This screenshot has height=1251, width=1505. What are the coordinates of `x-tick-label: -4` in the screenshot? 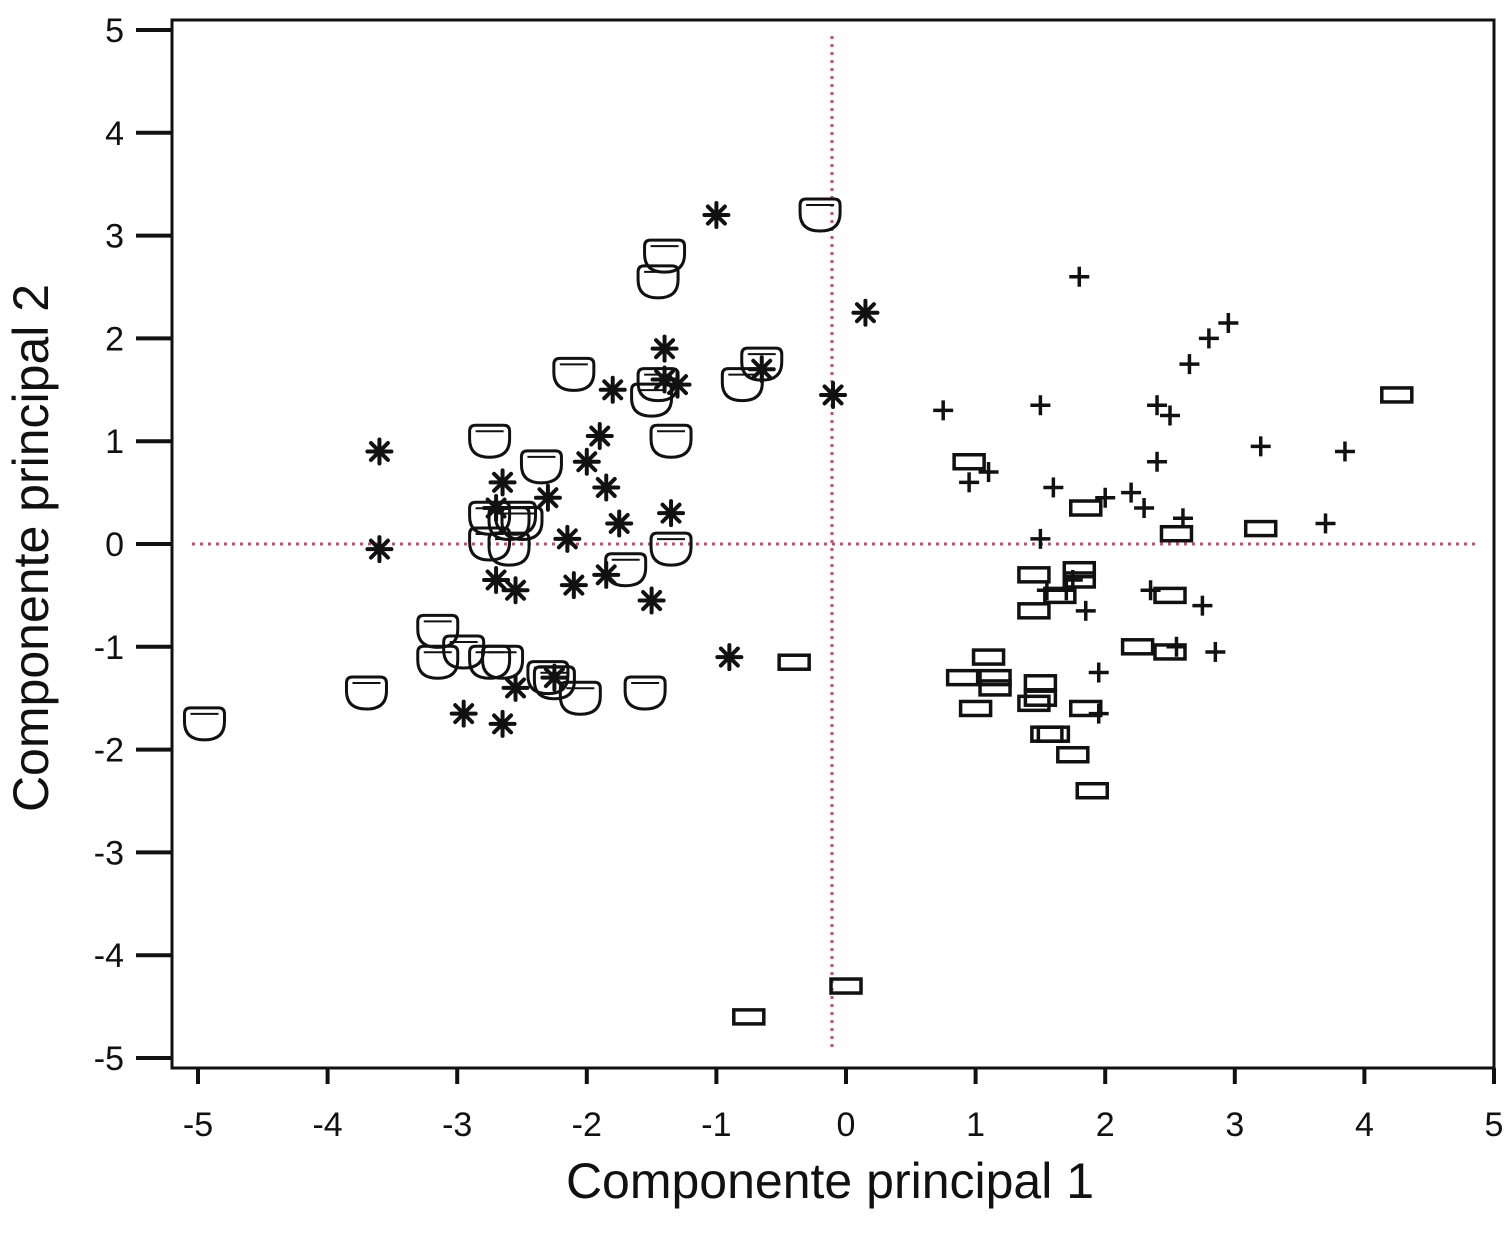 It's located at (327, 1125).